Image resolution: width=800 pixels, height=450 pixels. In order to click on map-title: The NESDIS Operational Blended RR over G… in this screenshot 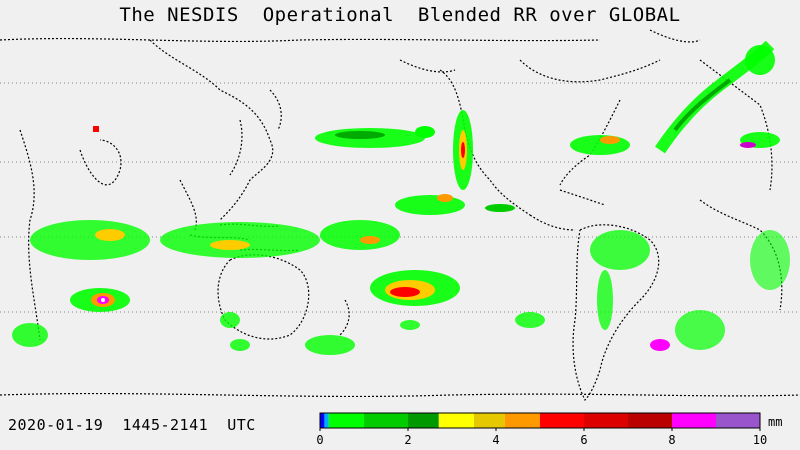, I will do `click(400, 15)`.